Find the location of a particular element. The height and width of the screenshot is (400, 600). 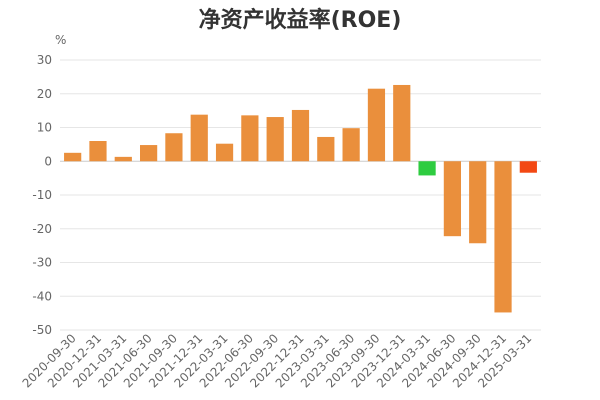

y-tick-label: -20 is located at coordinates (42, 229).